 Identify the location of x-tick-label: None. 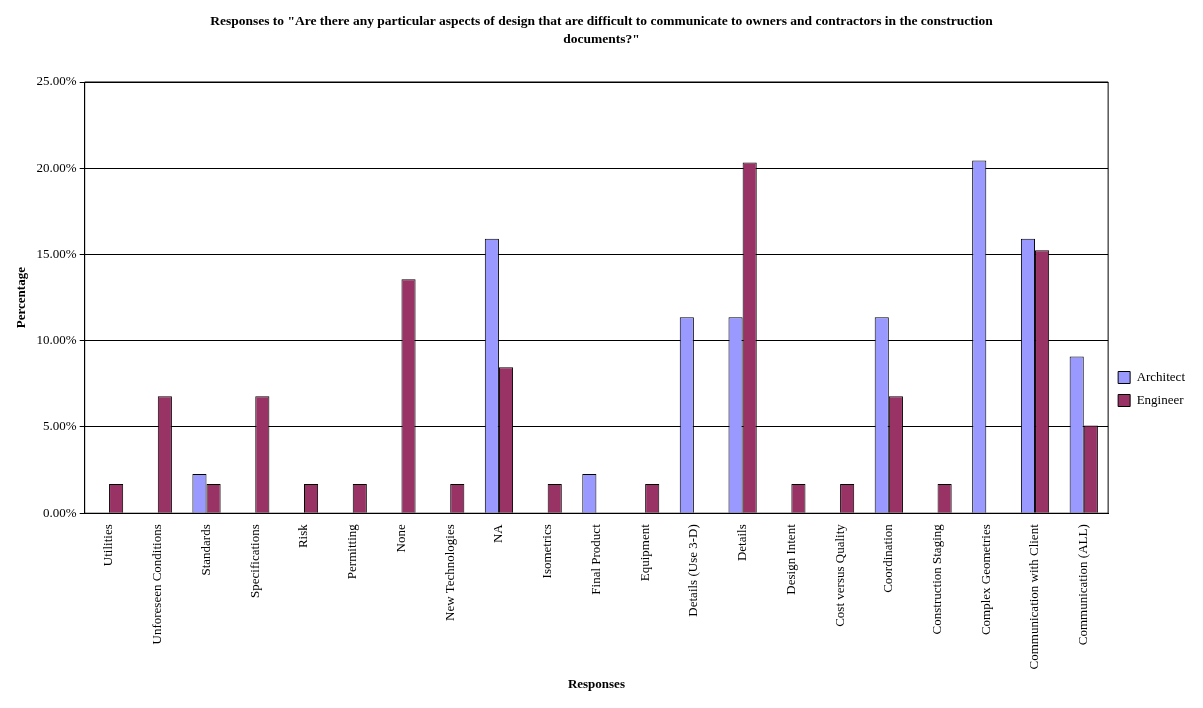
(400, 538).